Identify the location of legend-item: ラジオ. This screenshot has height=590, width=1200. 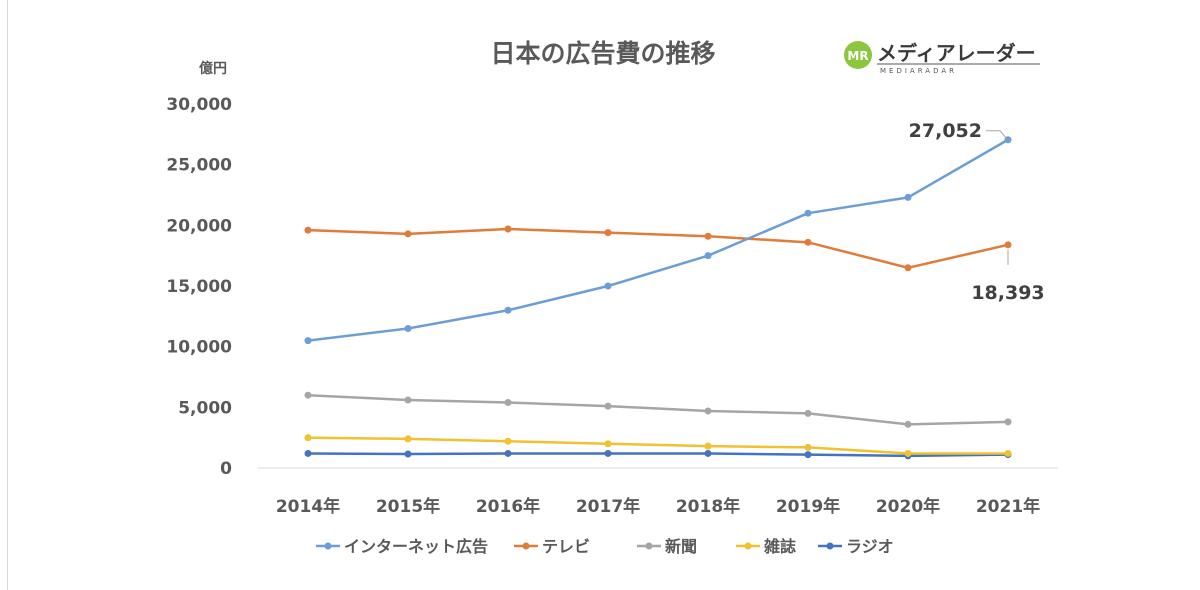
(856, 546).